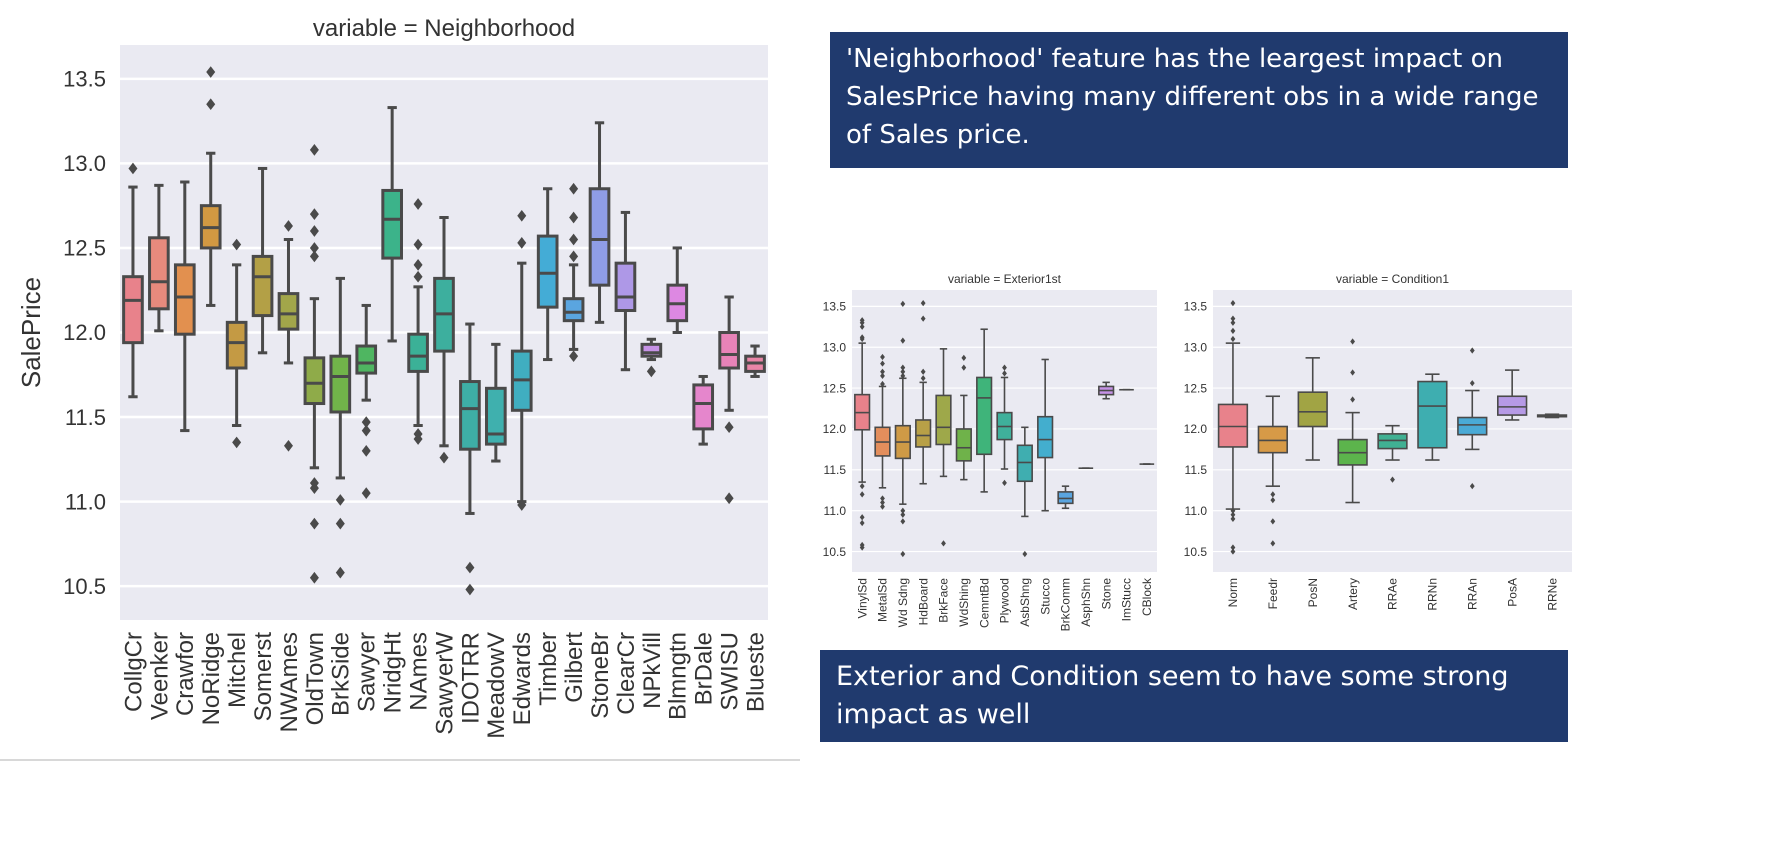  Describe the element at coordinates (1065, 558) in the screenshot. I see `box-BrkComm: BrkComm` at that location.